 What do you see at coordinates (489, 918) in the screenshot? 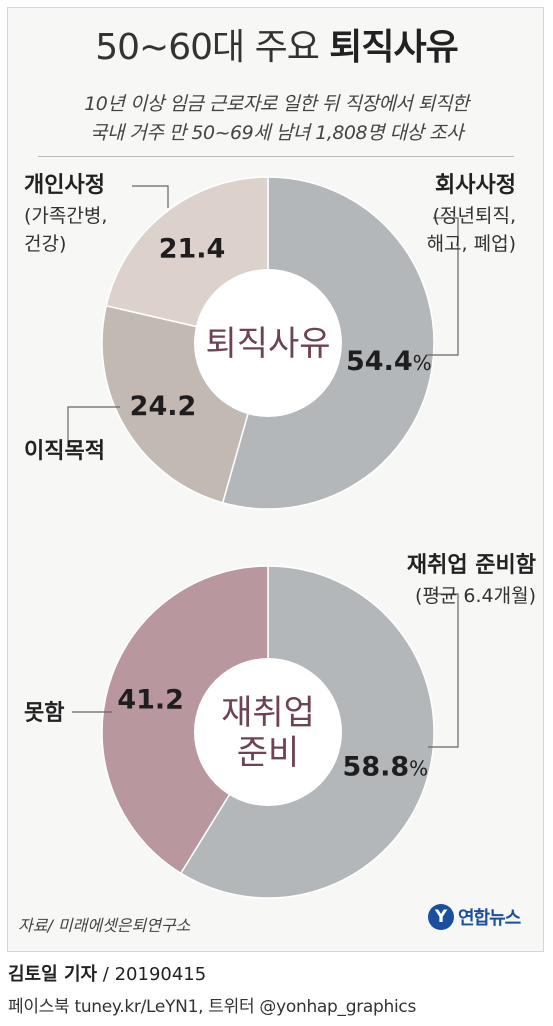
I see `logo-text: 연합뉴스` at bounding box center [489, 918].